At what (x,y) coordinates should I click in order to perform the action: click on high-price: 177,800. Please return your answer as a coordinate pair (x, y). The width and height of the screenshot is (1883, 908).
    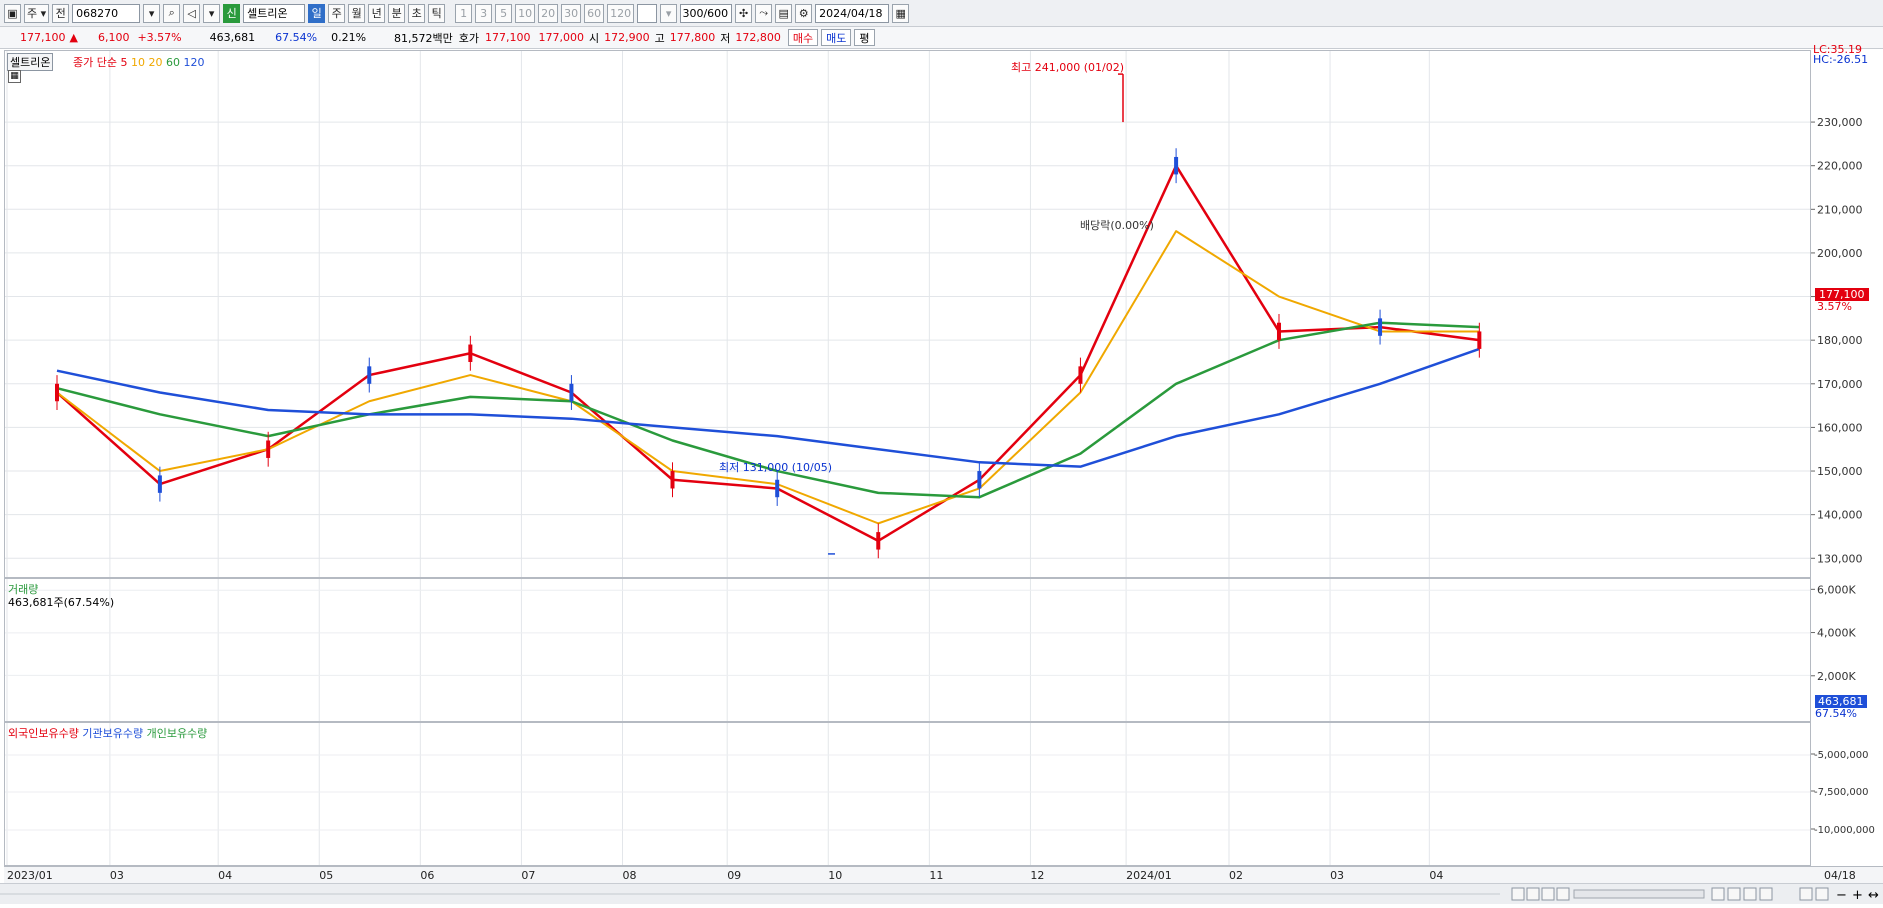
    Looking at the image, I should click on (692, 37).